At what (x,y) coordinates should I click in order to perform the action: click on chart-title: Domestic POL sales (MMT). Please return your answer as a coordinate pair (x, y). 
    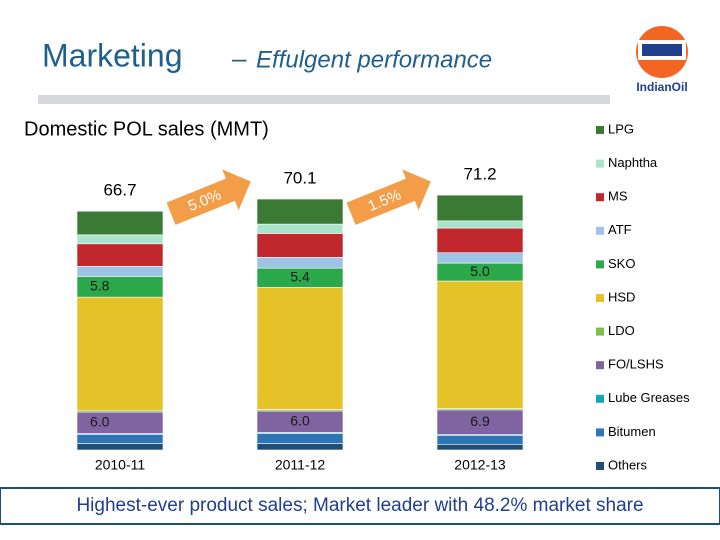
    Looking at the image, I should click on (146, 129).